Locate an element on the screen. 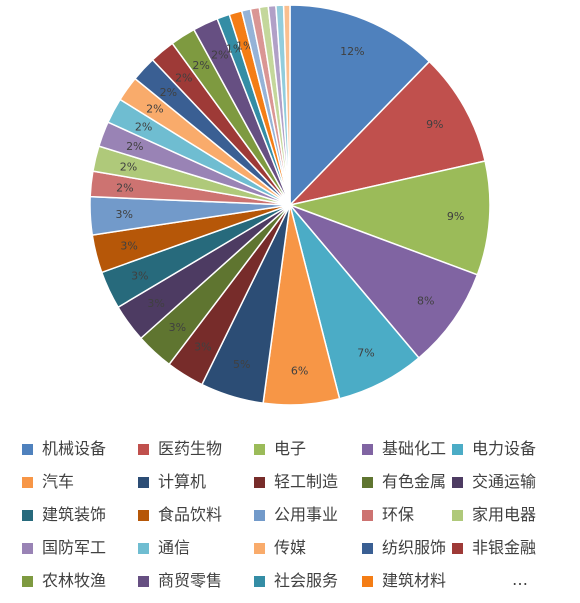 This screenshot has width=580, height=603. legend-label: 传媒 is located at coordinates (290, 547).